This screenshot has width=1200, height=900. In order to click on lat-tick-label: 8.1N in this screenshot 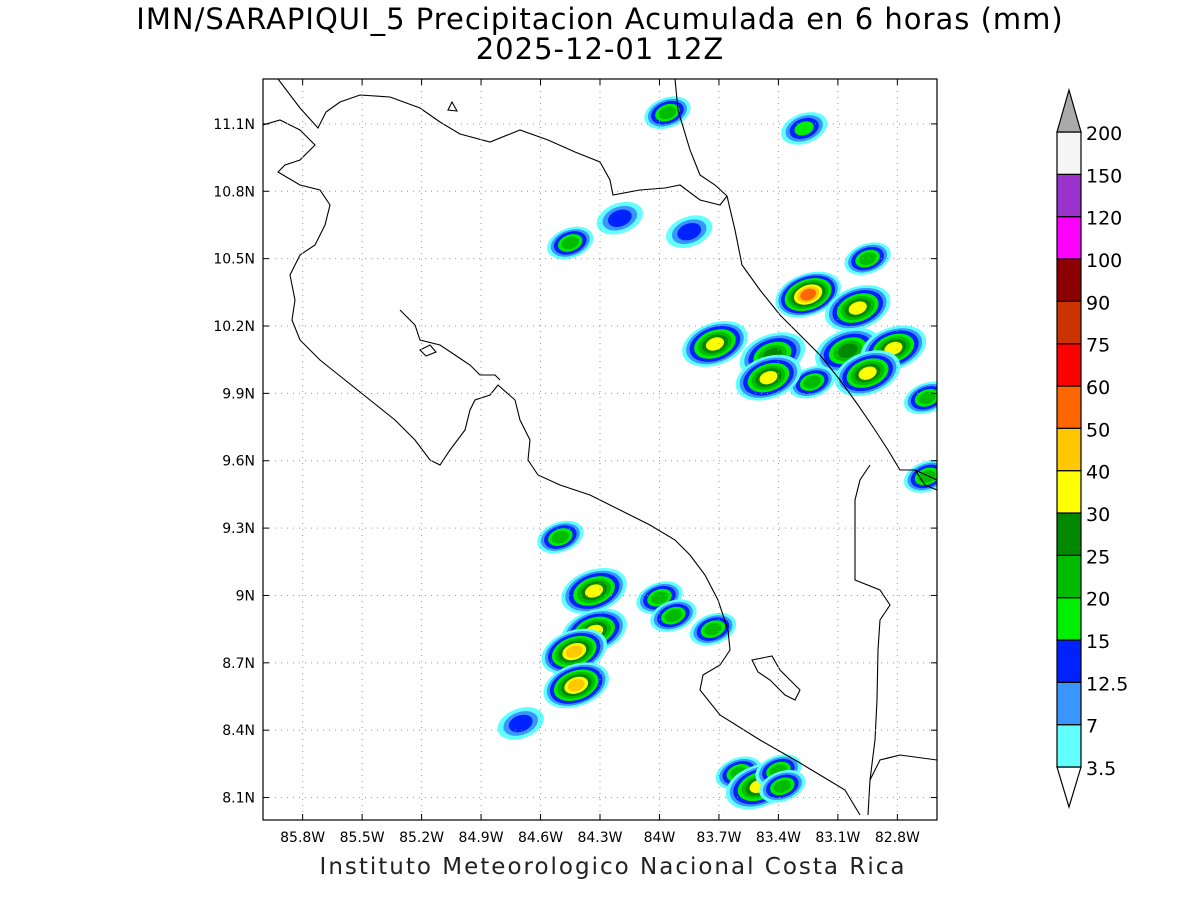, I will do `click(238, 799)`.